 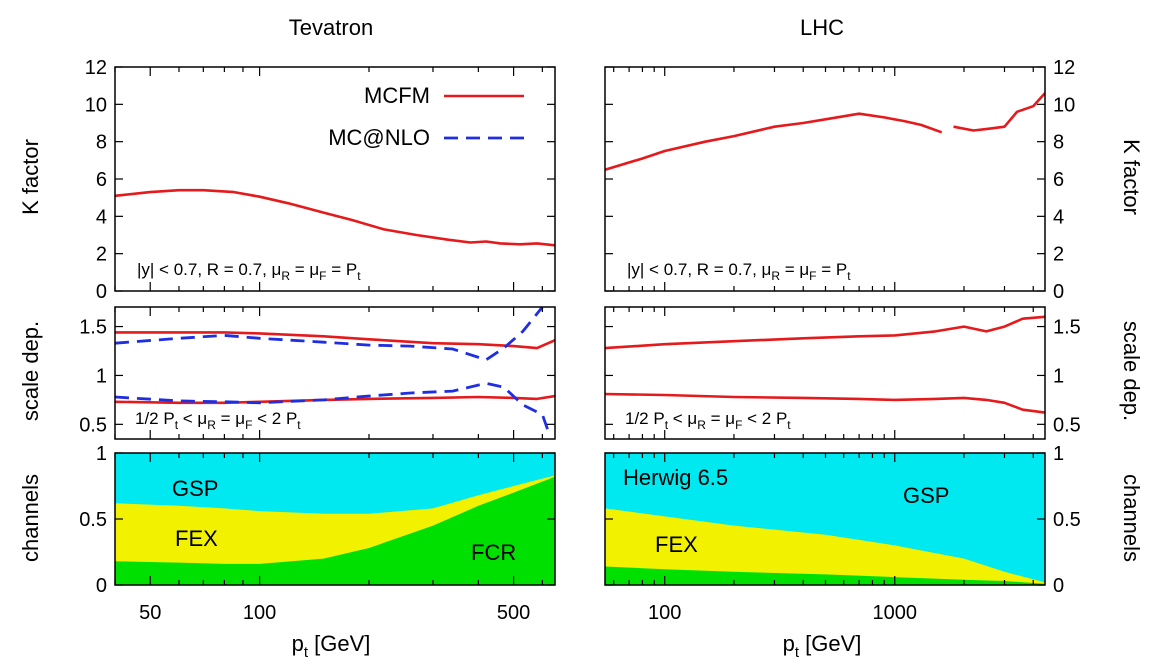 I want to click on tev-xlabel-unit: [GeV], so click(x=339, y=643).